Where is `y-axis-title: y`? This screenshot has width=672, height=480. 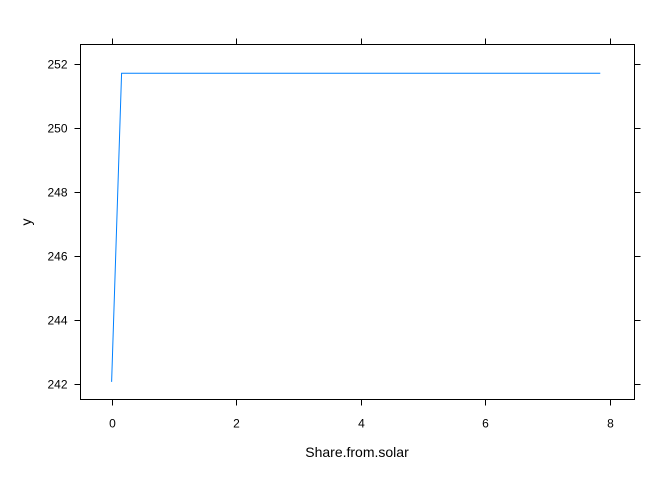 y-axis-title: y is located at coordinates (26, 222).